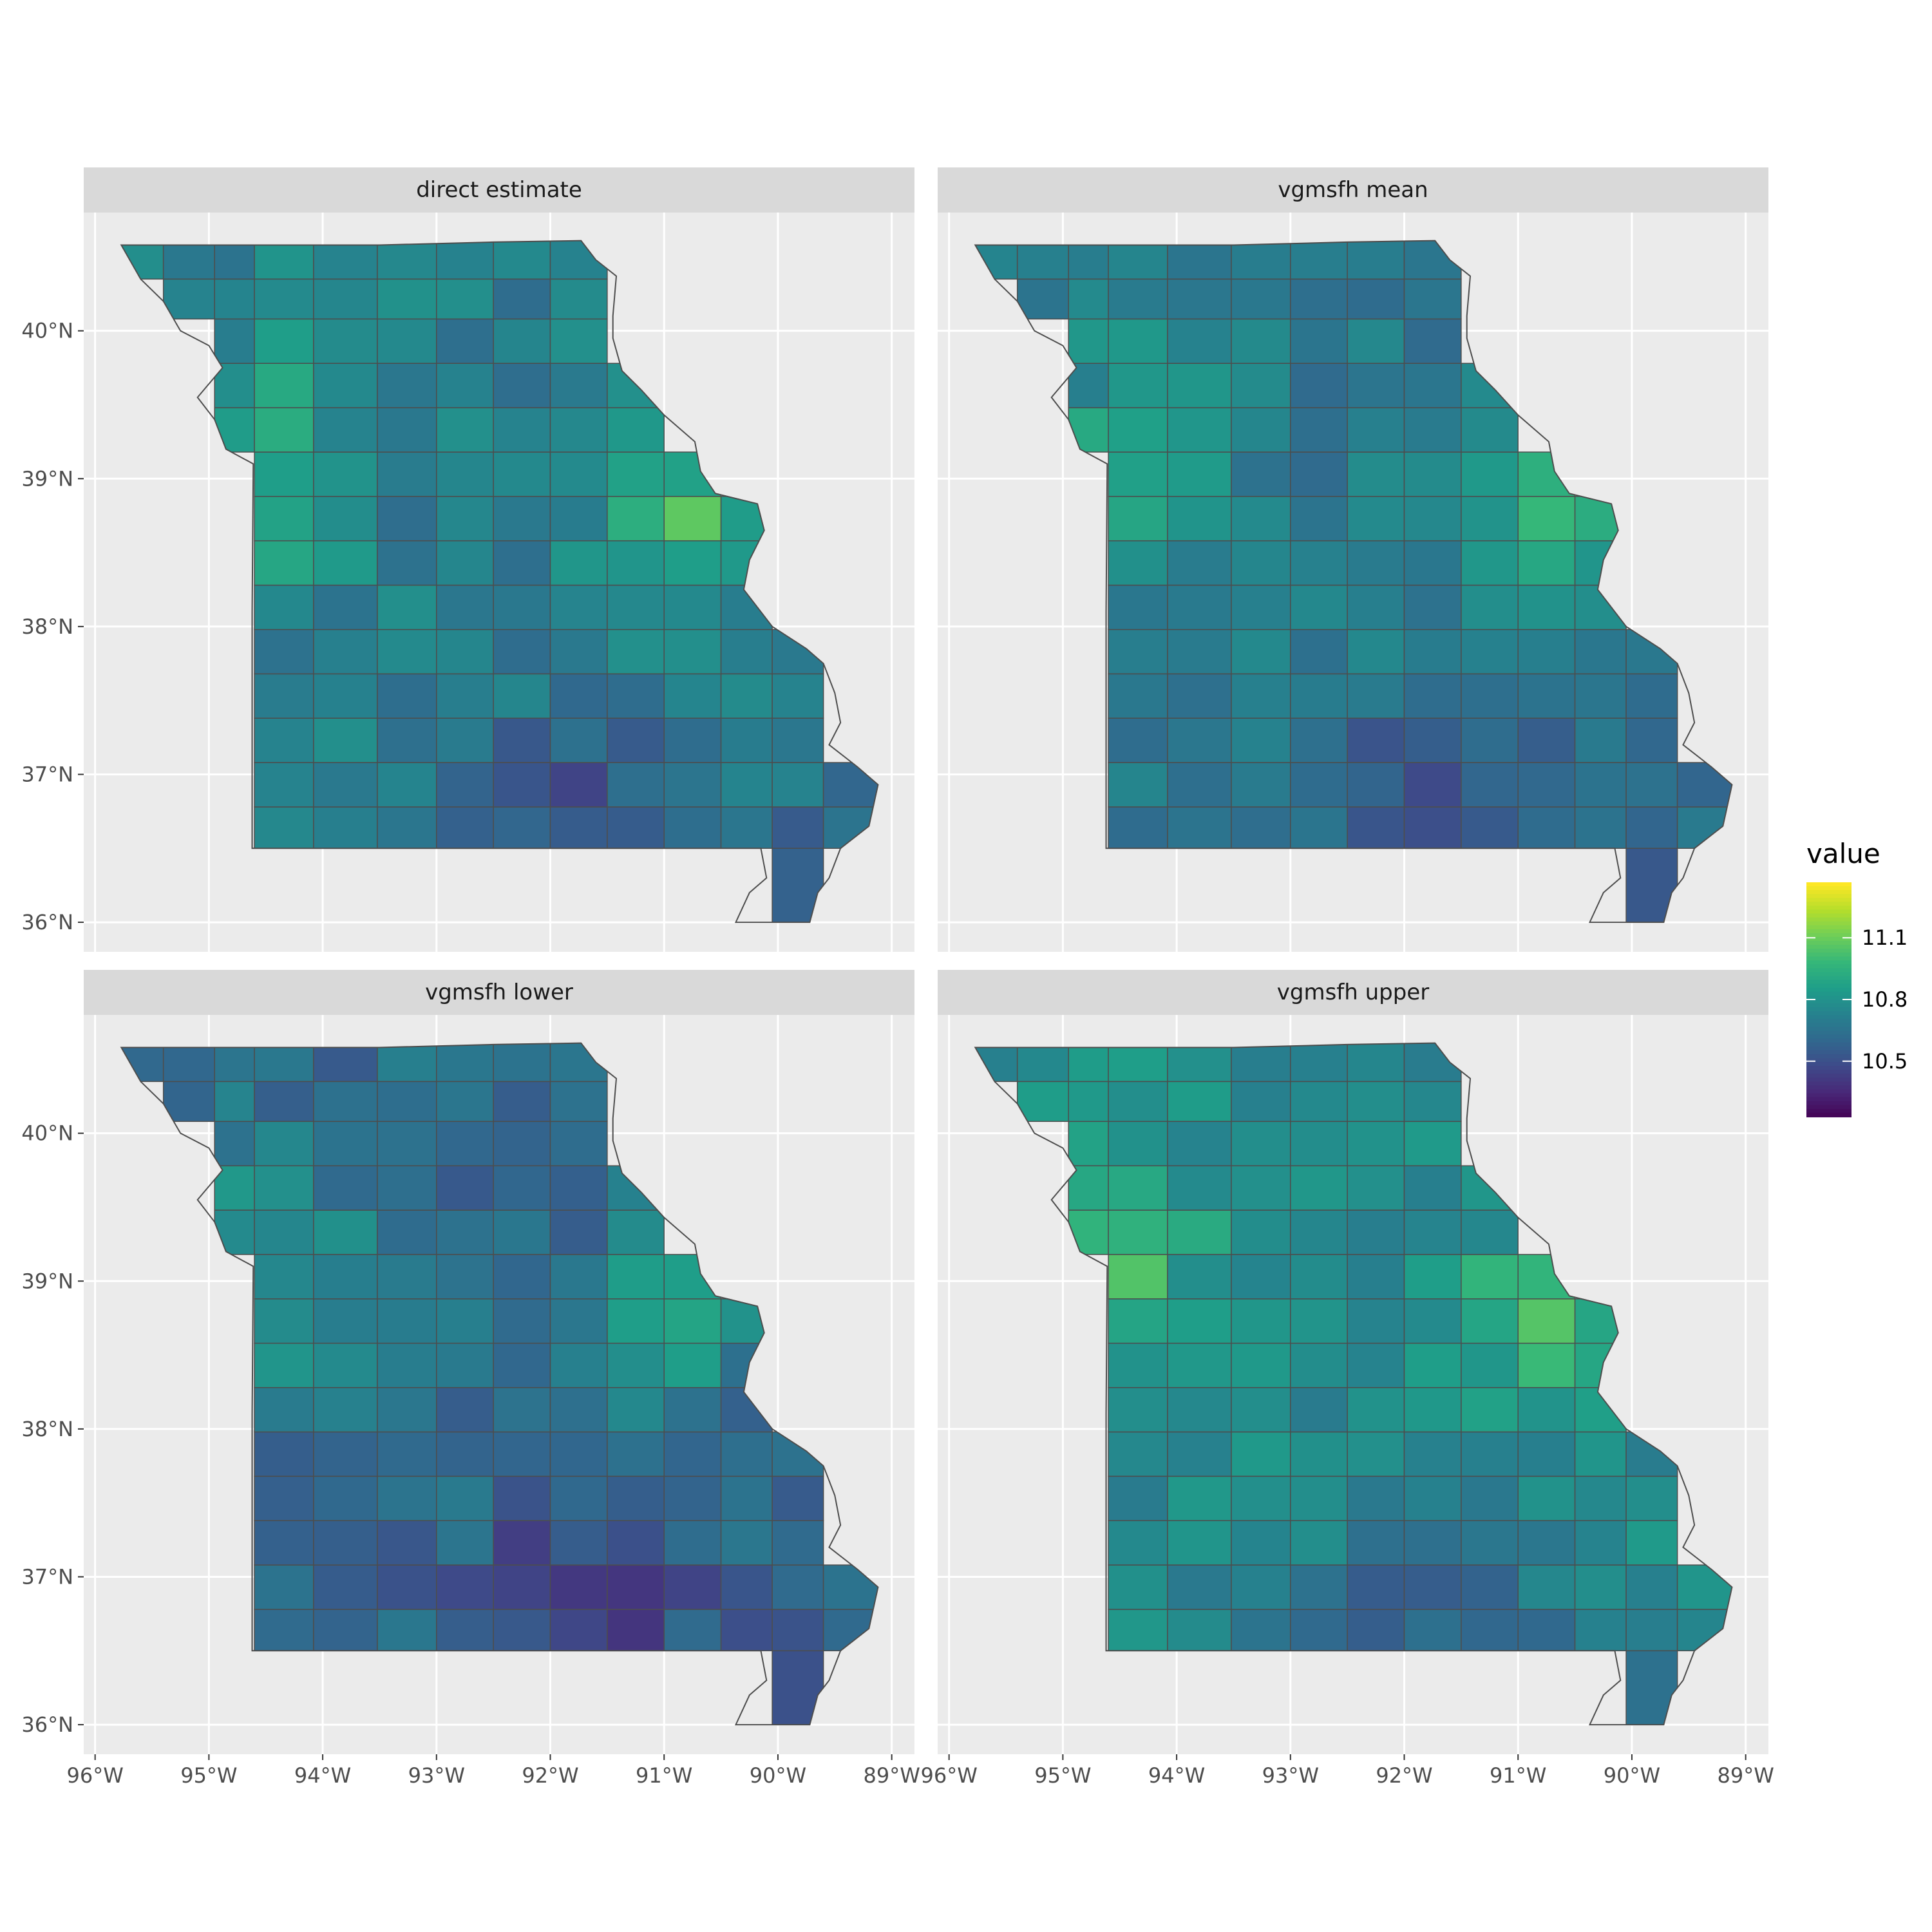  What do you see at coordinates (1290, 1775) in the screenshot?
I see `x-tick-label: 93°W` at bounding box center [1290, 1775].